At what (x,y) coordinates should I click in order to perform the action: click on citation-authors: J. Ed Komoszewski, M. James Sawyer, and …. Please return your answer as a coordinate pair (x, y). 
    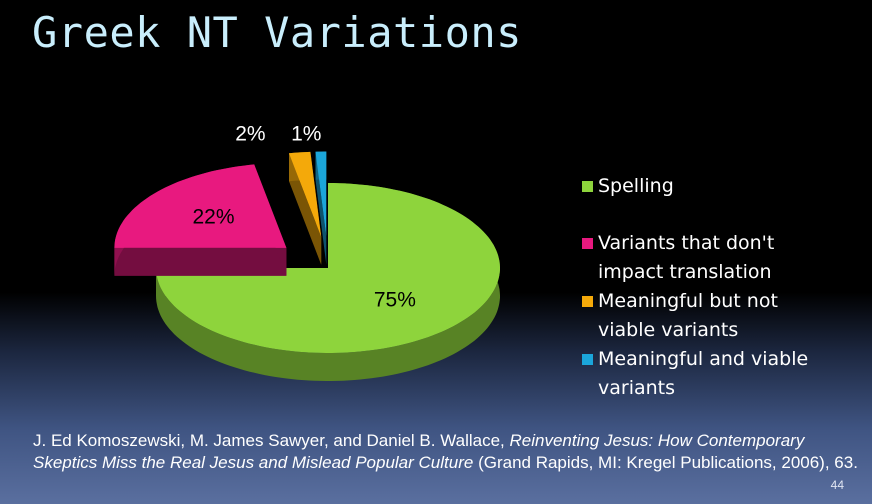
    Looking at the image, I should click on (269, 440).